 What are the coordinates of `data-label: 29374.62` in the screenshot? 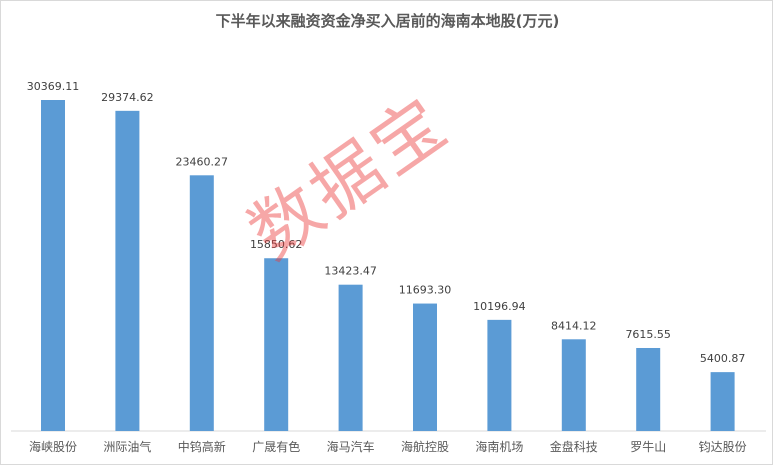 It's located at (127, 97).